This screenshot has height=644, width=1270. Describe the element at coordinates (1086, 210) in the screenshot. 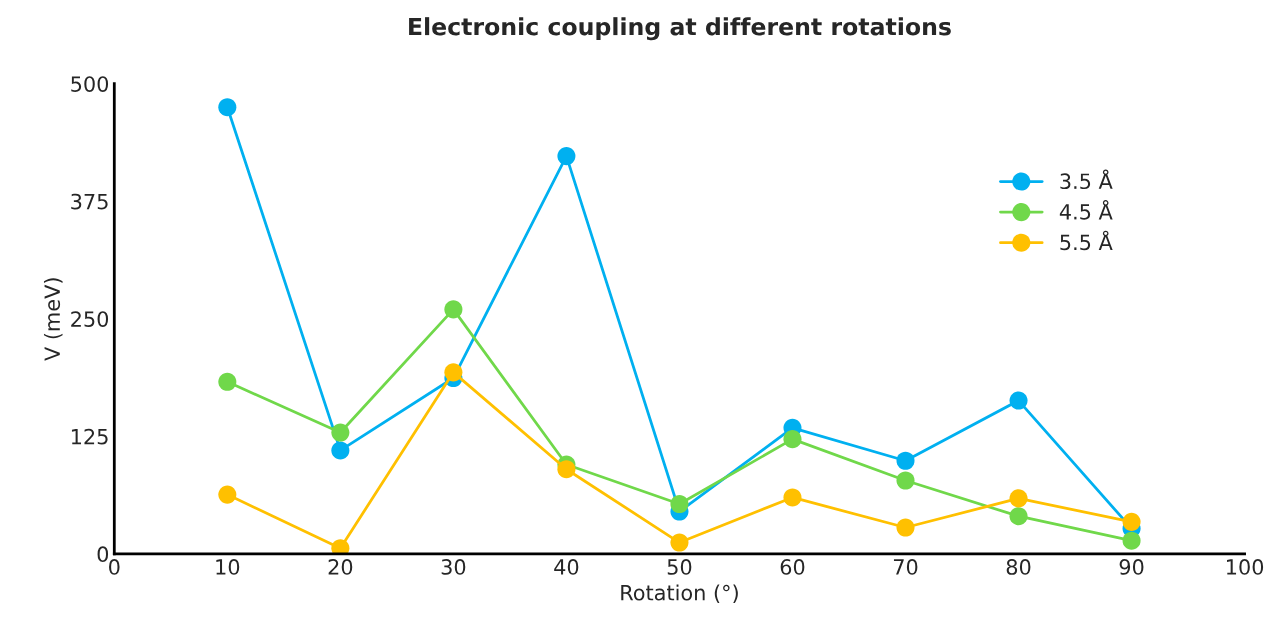

I see `legend-label: 4.5 Å` at that location.